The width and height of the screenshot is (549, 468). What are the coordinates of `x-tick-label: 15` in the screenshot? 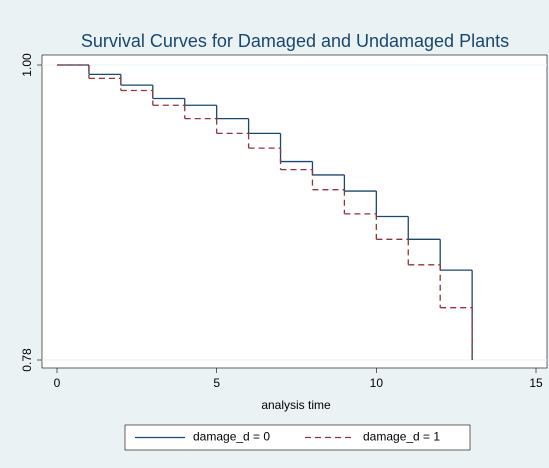 It's located at (536, 383).